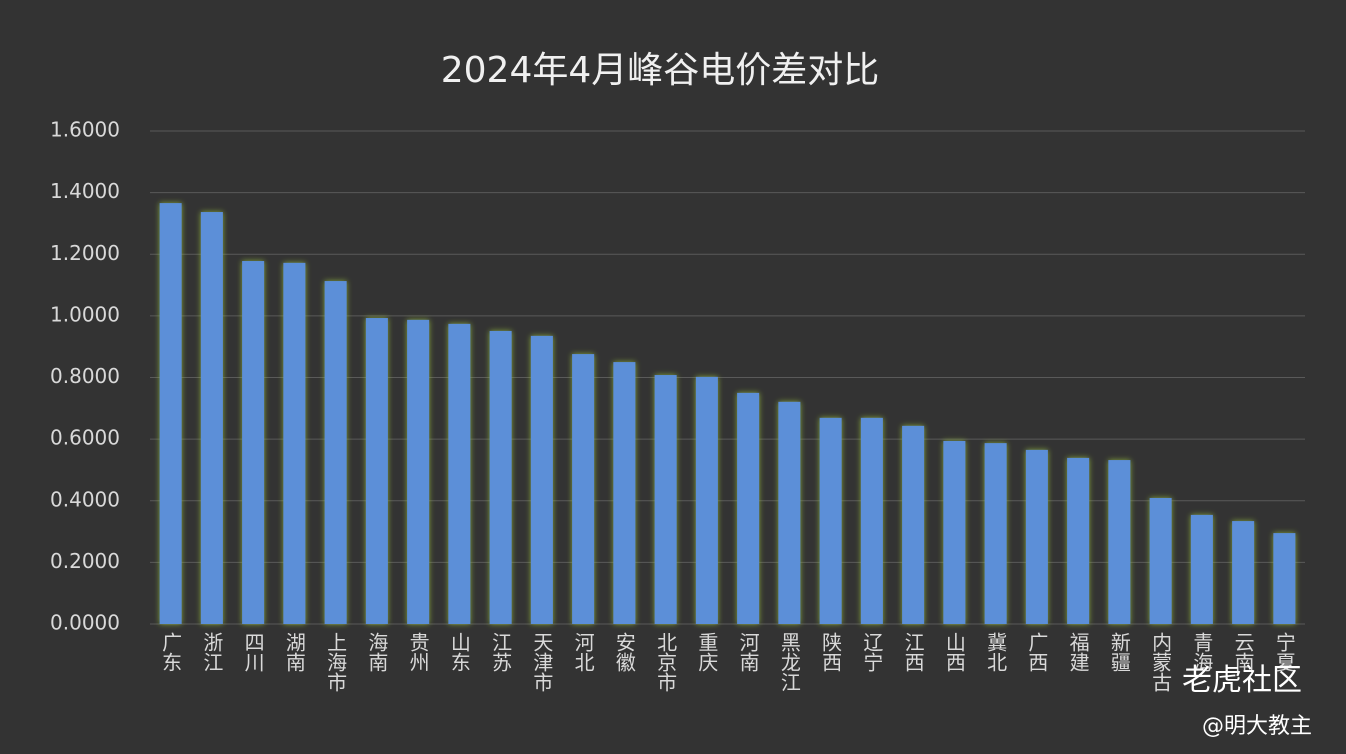 The height and width of the screenshot is (754, 1346). What do you see at coordinates (85, 623) in the screenshot?
I see `y-tick-label: 0.0000` at bounding box center [85, 623].